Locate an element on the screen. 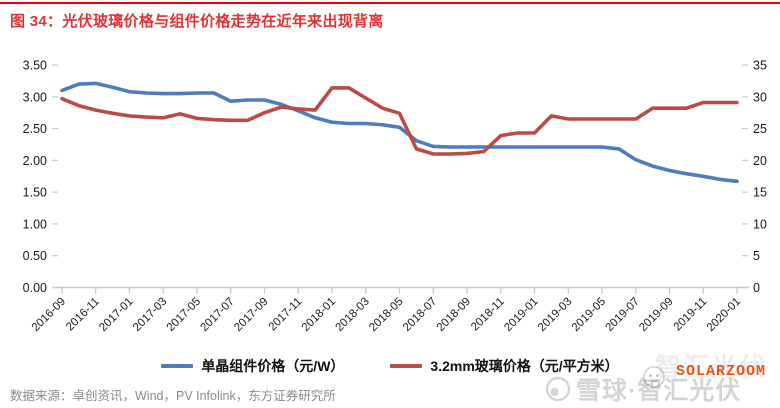 The height and width of the screenshot is (408, 780). y-right-axis-label: 25 is located at coordinates (760, 129).